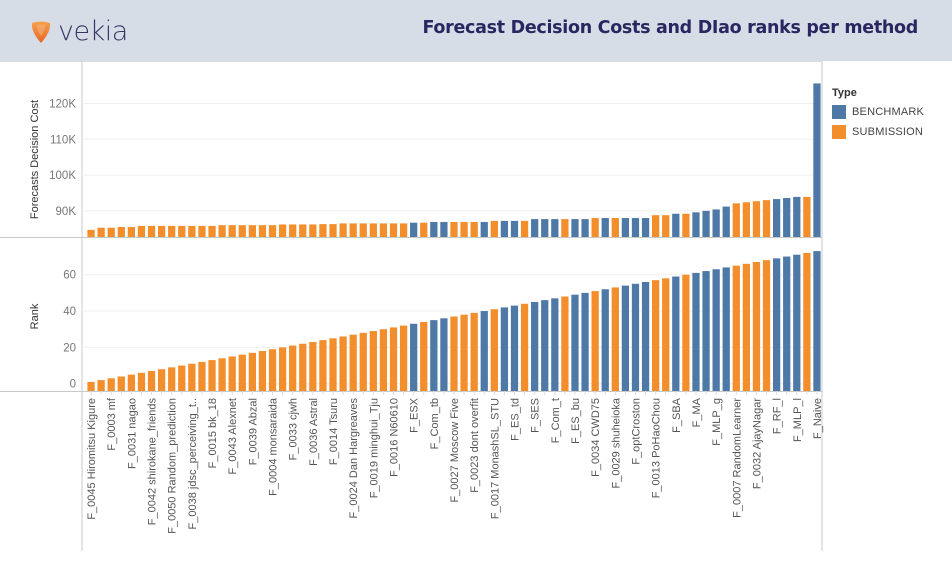 The width and height of the screenshot is (952, 578). What do you see at coordinates (415, 415) in the screenshot?
I see `x-tick-label: F_ESX` at bounding box center [415, 415].